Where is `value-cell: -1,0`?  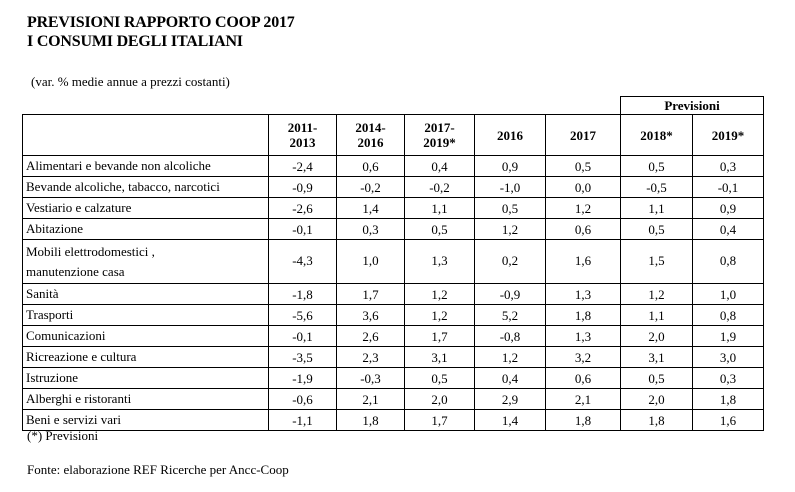 value-cell: -1,0 is located at coordinates (510, 187).